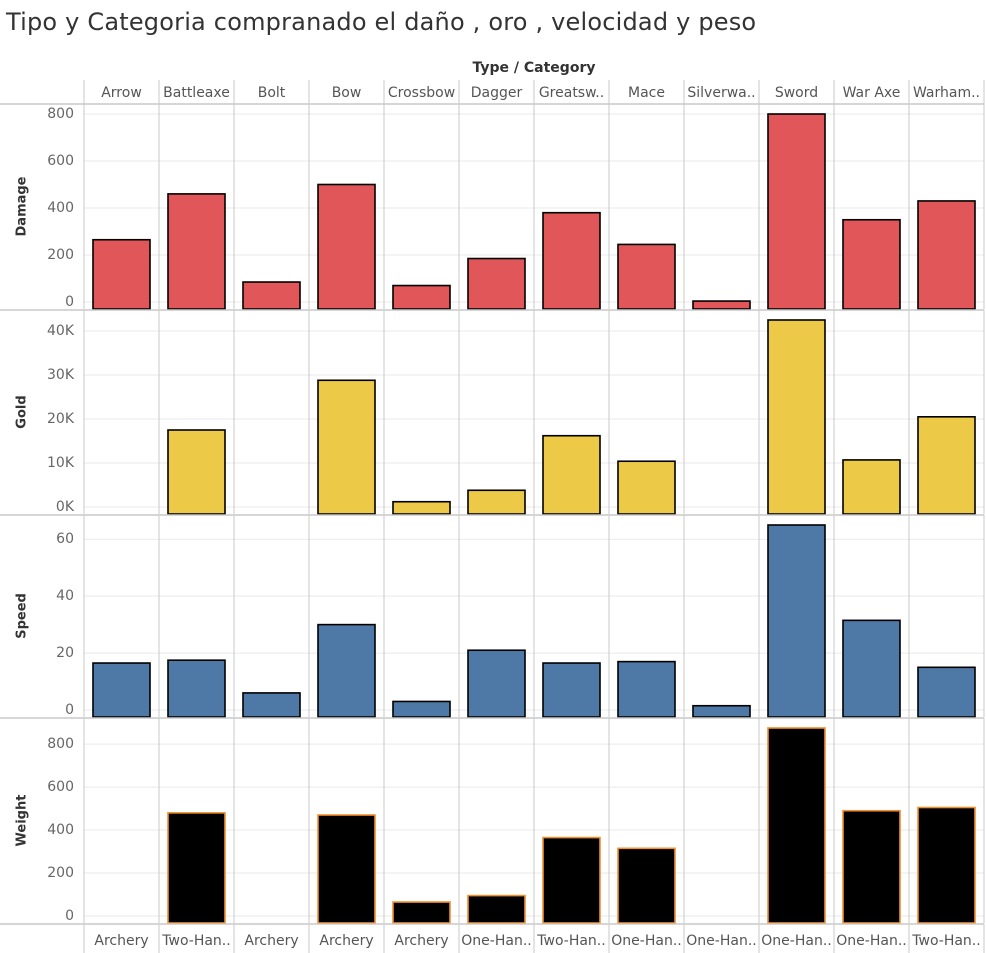 This screenshot has width=986, height=953. What do you see at coordinates (946, 465) in the screenshot?
I see `bar-gold-warham` at bounding box center [946, 465].